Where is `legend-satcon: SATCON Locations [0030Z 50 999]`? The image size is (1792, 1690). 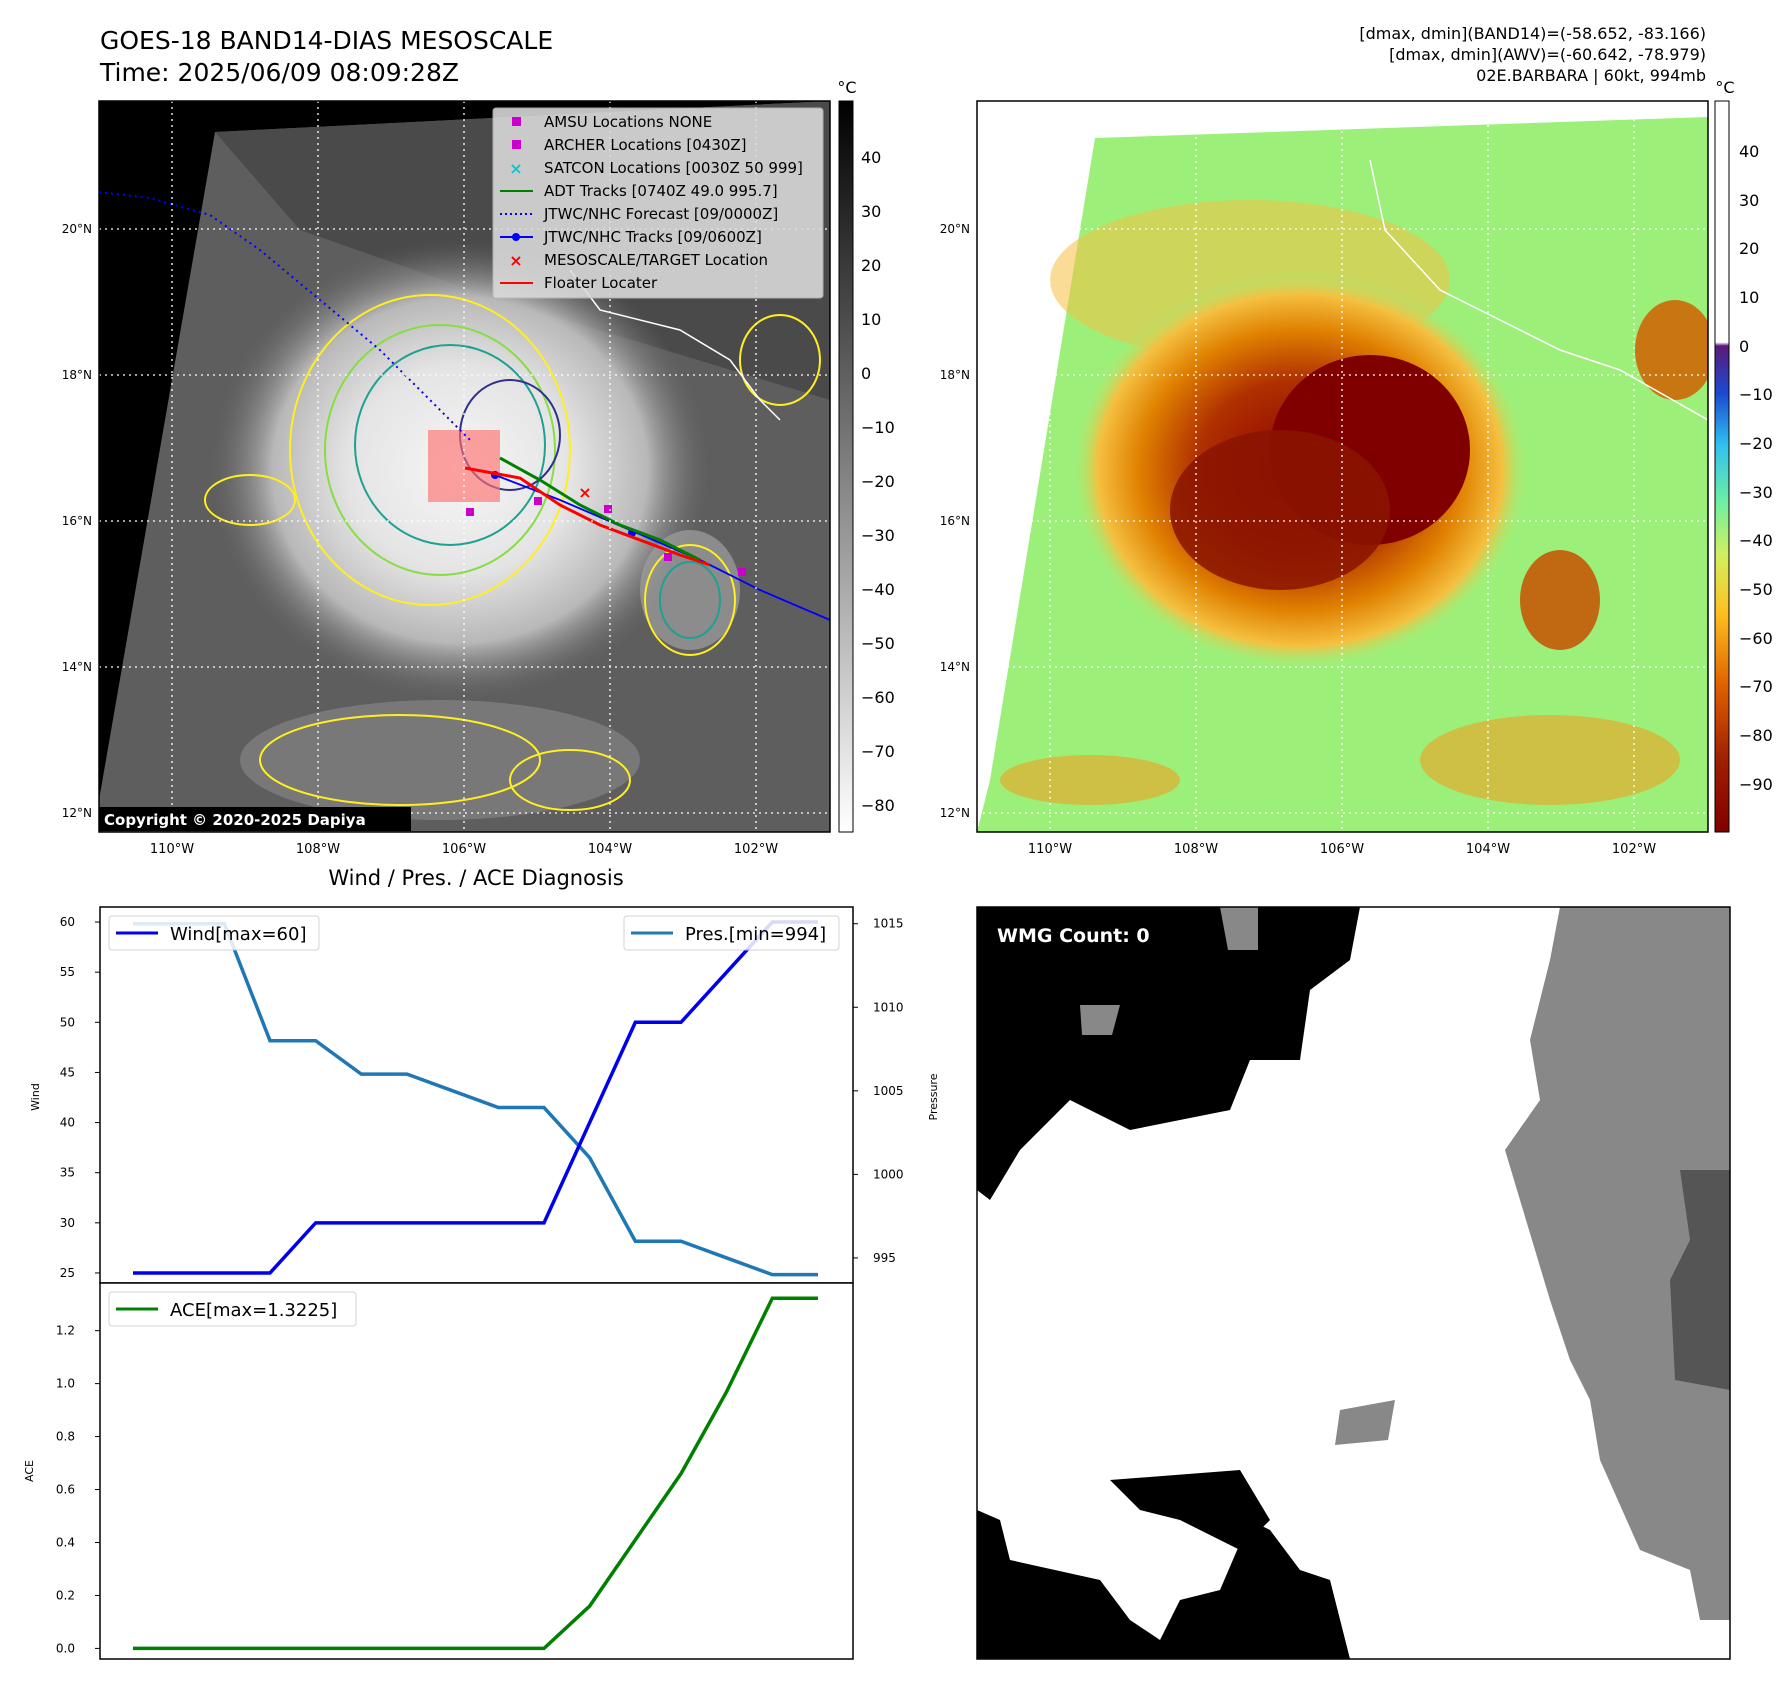 legend-satcon: SATCON Locations [0030Z 50 999] is located at coordinates (673, 168).